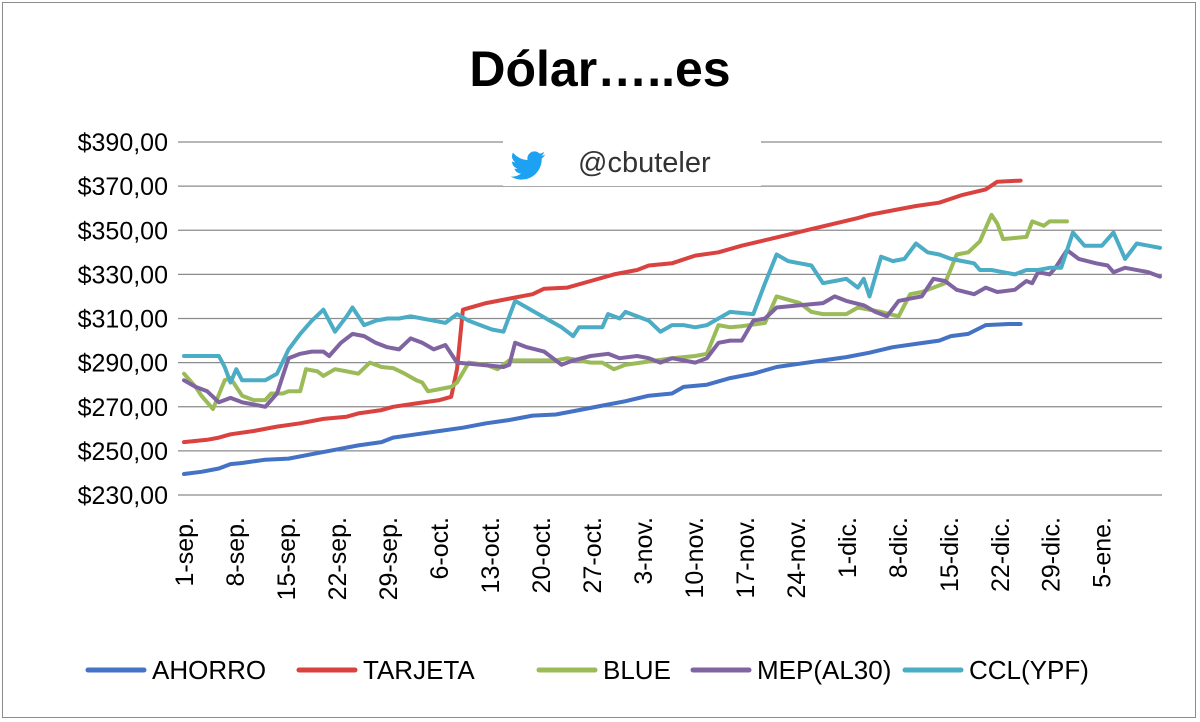 The height and width of the screenshot is (722, 1200). What do you see at coordinates (209, 670) in the screenshot?
I see `legend-label: AHORRO` at bounding box center [209, 670].